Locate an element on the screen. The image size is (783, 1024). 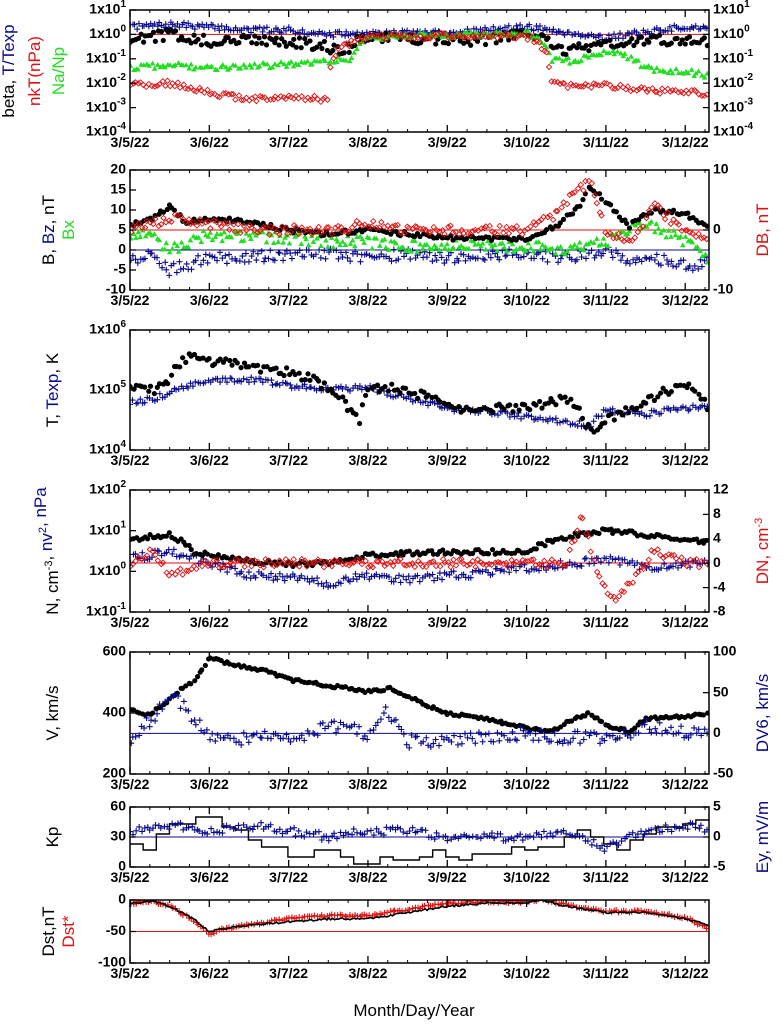
x-tick-label: 3/10/22 is located at coordinates (526, 142).